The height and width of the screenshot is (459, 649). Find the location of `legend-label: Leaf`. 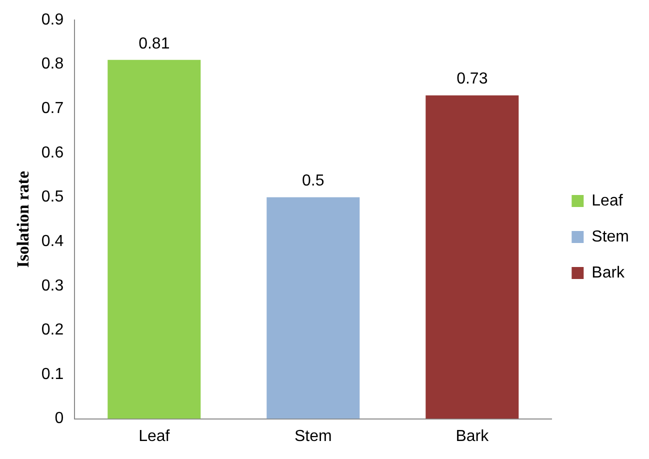

legend-label: Leaf is located at coordinates (608, 201).